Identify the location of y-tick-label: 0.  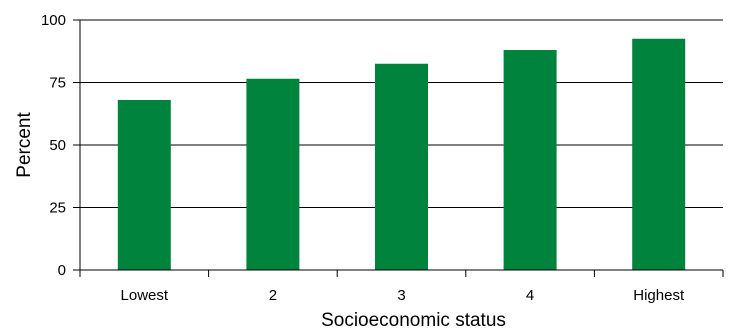
(62, 270).